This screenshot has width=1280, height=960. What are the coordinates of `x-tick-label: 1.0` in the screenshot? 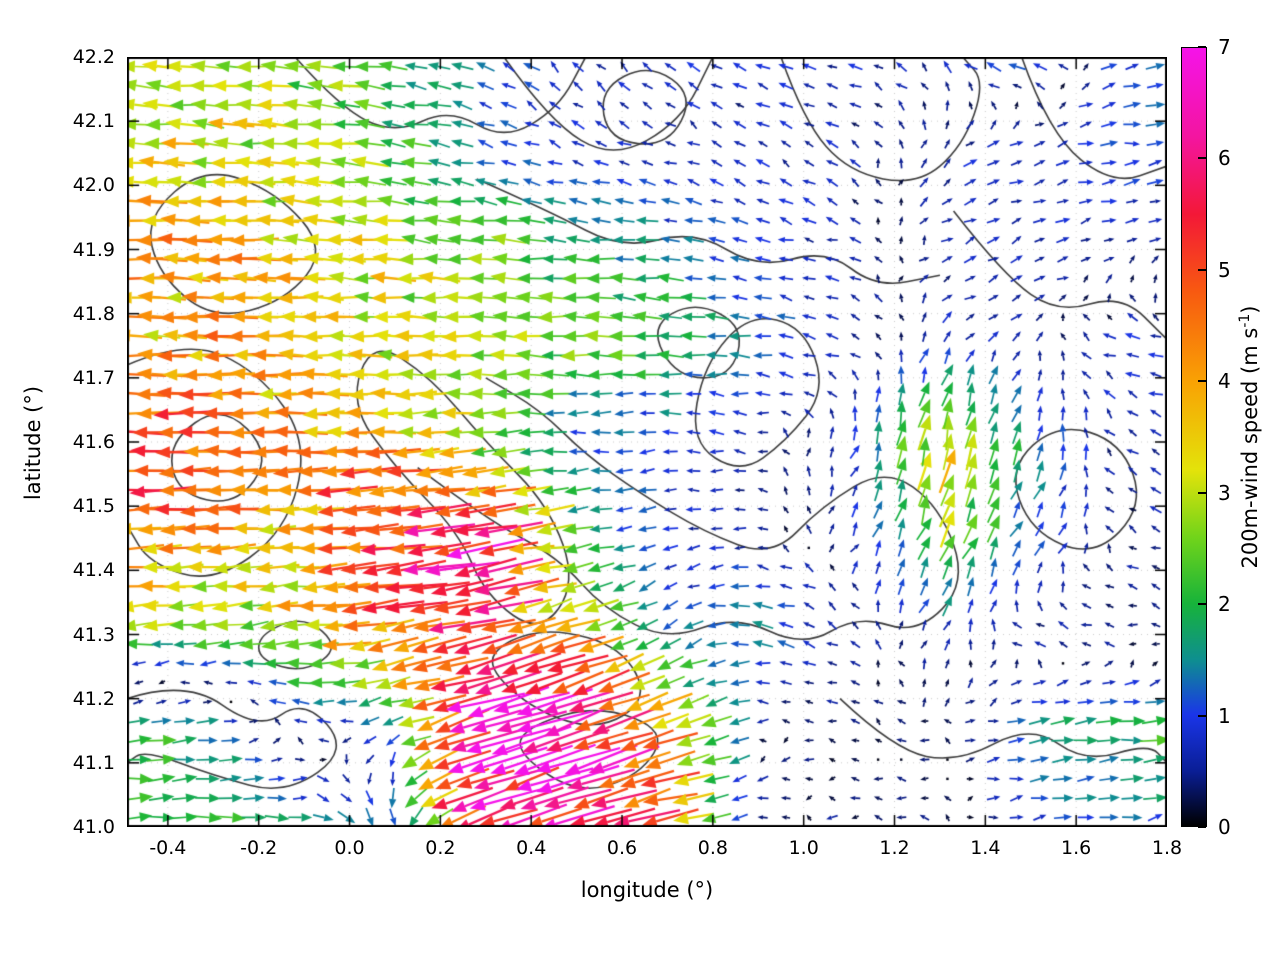 It's located at (803, 848).